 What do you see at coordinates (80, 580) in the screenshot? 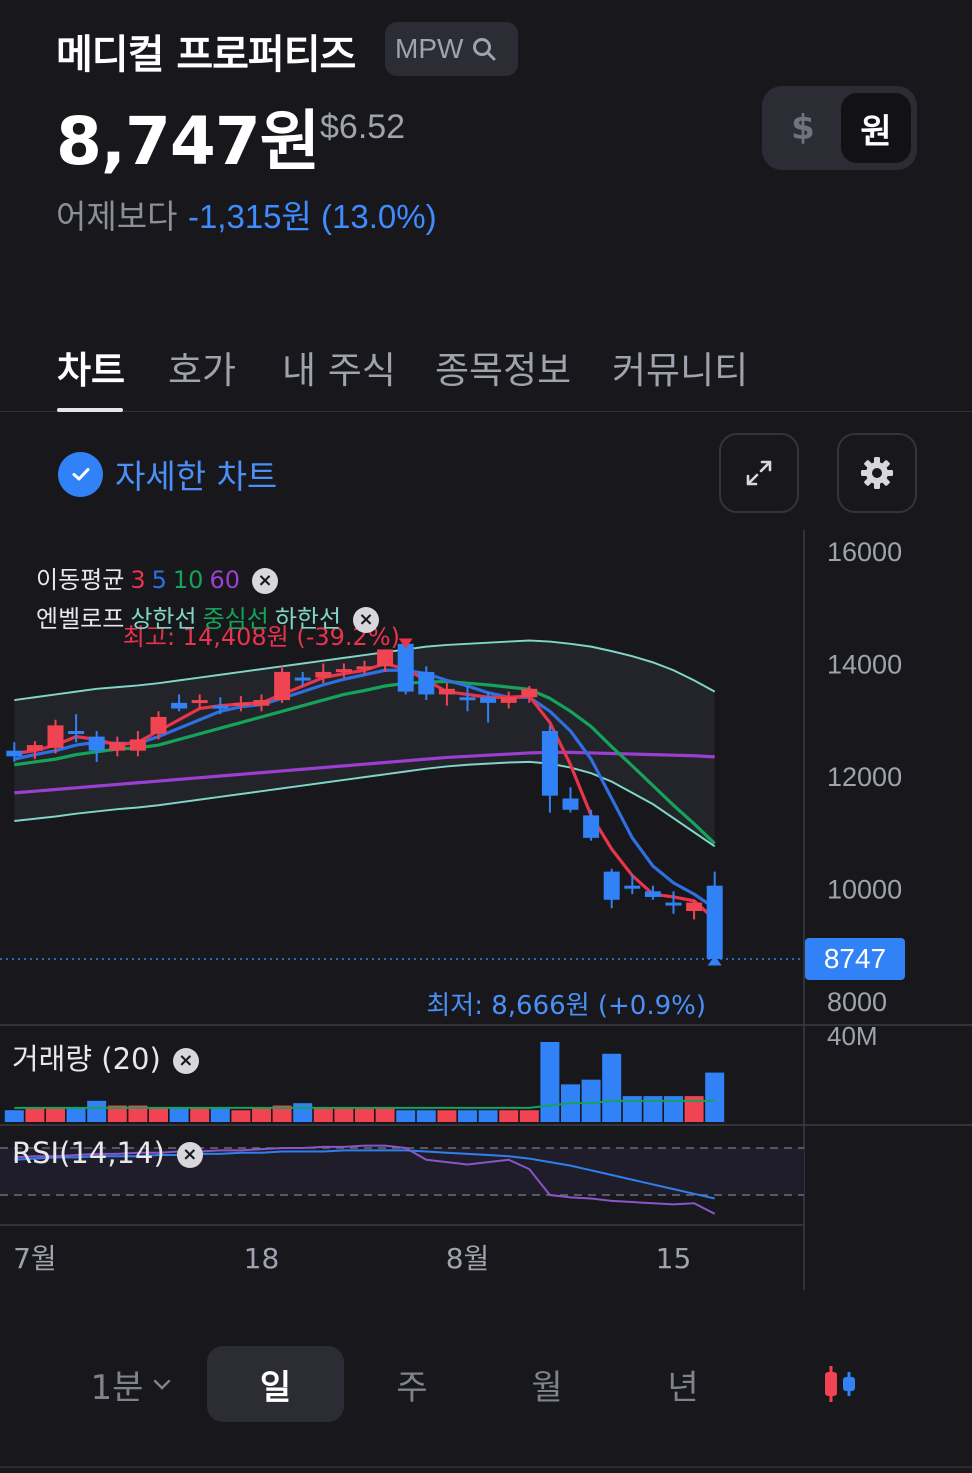
I see `ma-legend-label: 이동평균` at bounding box center [80, 580].